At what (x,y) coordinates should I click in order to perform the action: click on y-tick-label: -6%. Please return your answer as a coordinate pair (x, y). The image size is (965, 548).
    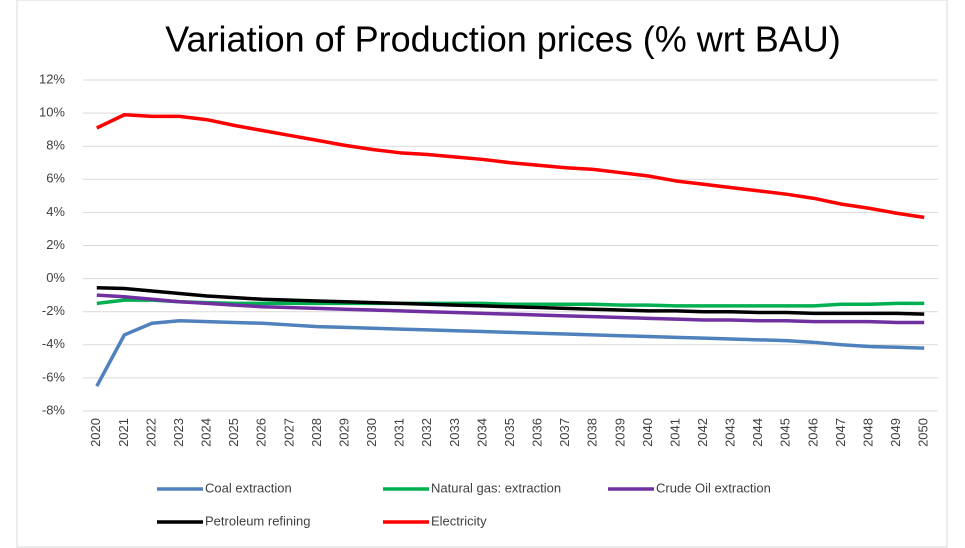
    Looking at the image, I should click on (54, 376).